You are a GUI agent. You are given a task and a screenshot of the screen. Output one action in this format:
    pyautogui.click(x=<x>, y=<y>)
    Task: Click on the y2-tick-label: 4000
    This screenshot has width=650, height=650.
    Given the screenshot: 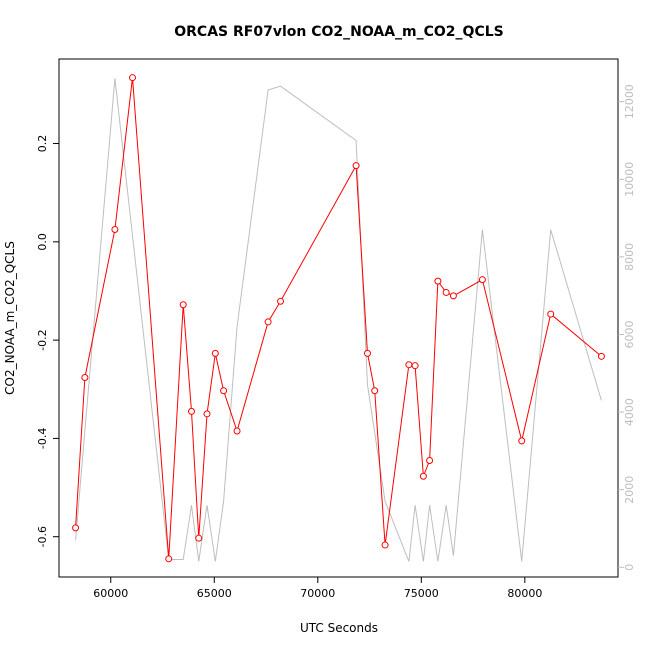 What is the action you would take?
    pyautogui.click(x=629, y=412)
    